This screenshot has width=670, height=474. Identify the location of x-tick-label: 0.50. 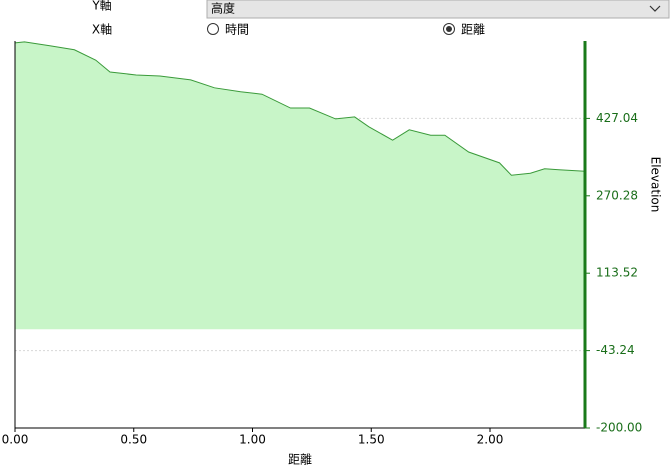
(133, 440).